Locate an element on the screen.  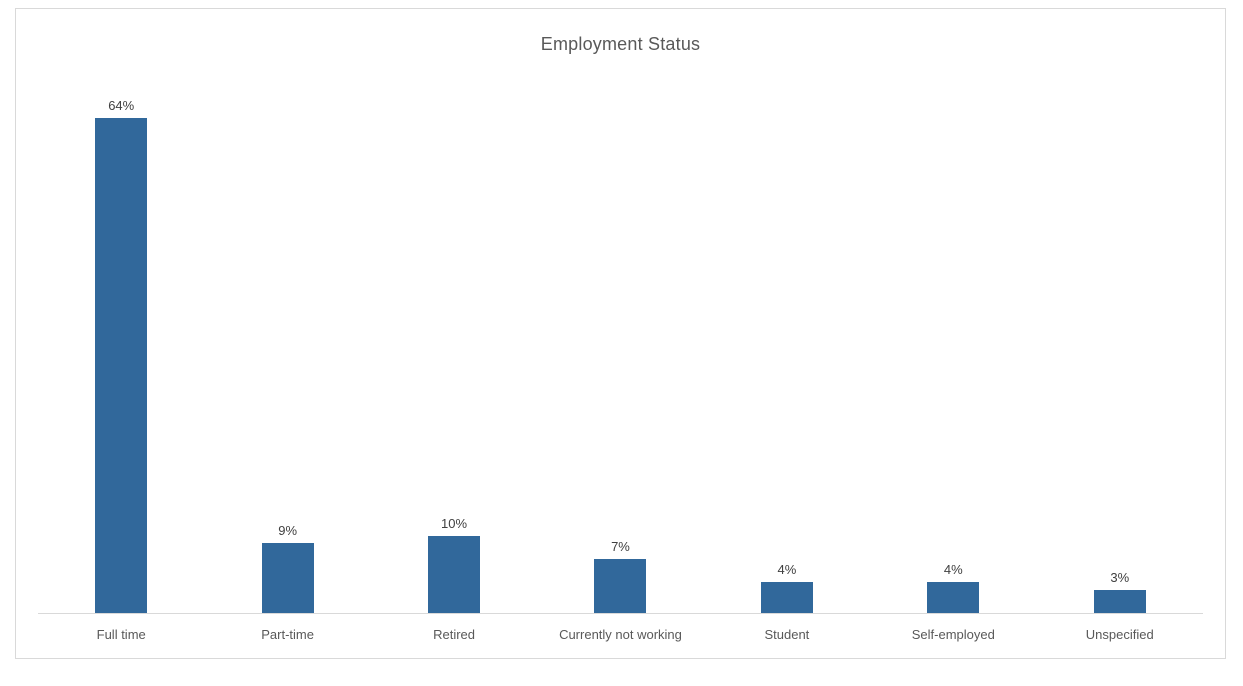
category-label: Currently not working is located at coordinates (620, 634).